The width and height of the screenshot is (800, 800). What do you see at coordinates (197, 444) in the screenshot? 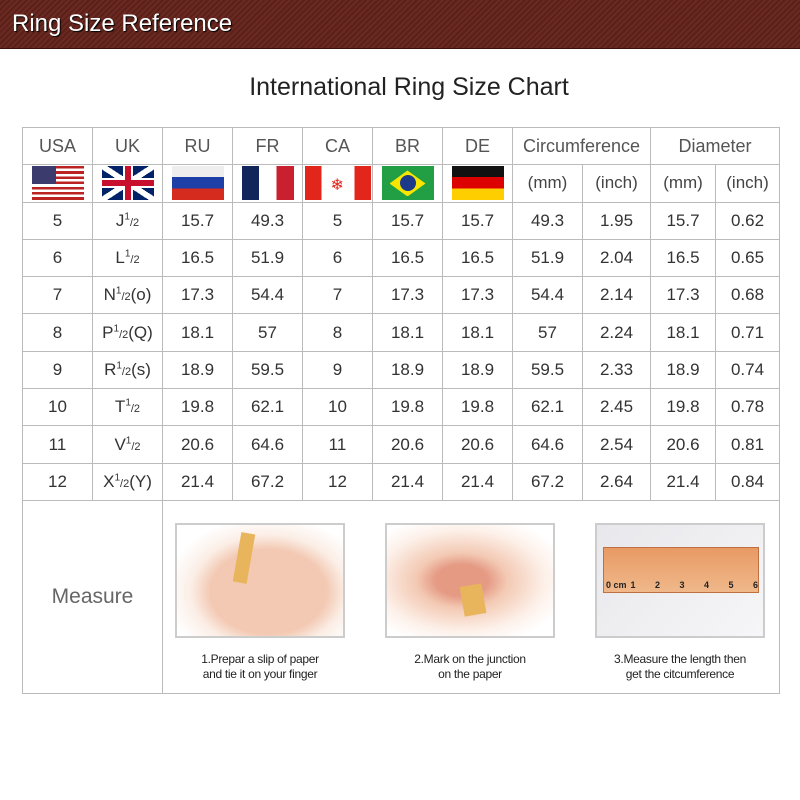
I see `cell-ru: 20.6` at bounding box center [197, 444].